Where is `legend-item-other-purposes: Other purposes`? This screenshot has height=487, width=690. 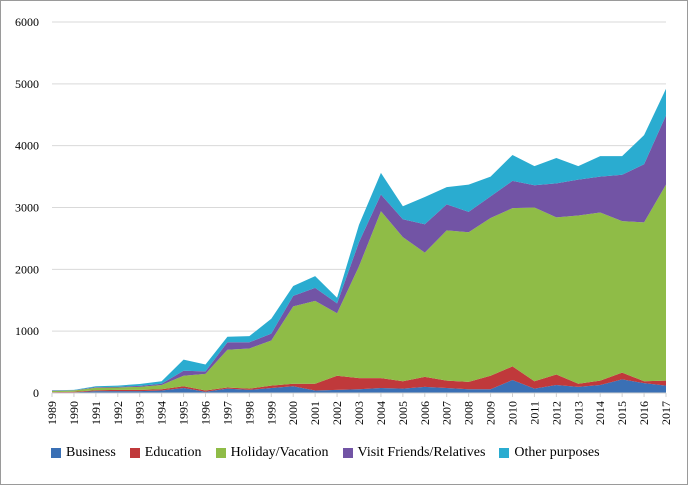 legend-item-other-purposes: Other purposes is located at coordinates (549, 453).